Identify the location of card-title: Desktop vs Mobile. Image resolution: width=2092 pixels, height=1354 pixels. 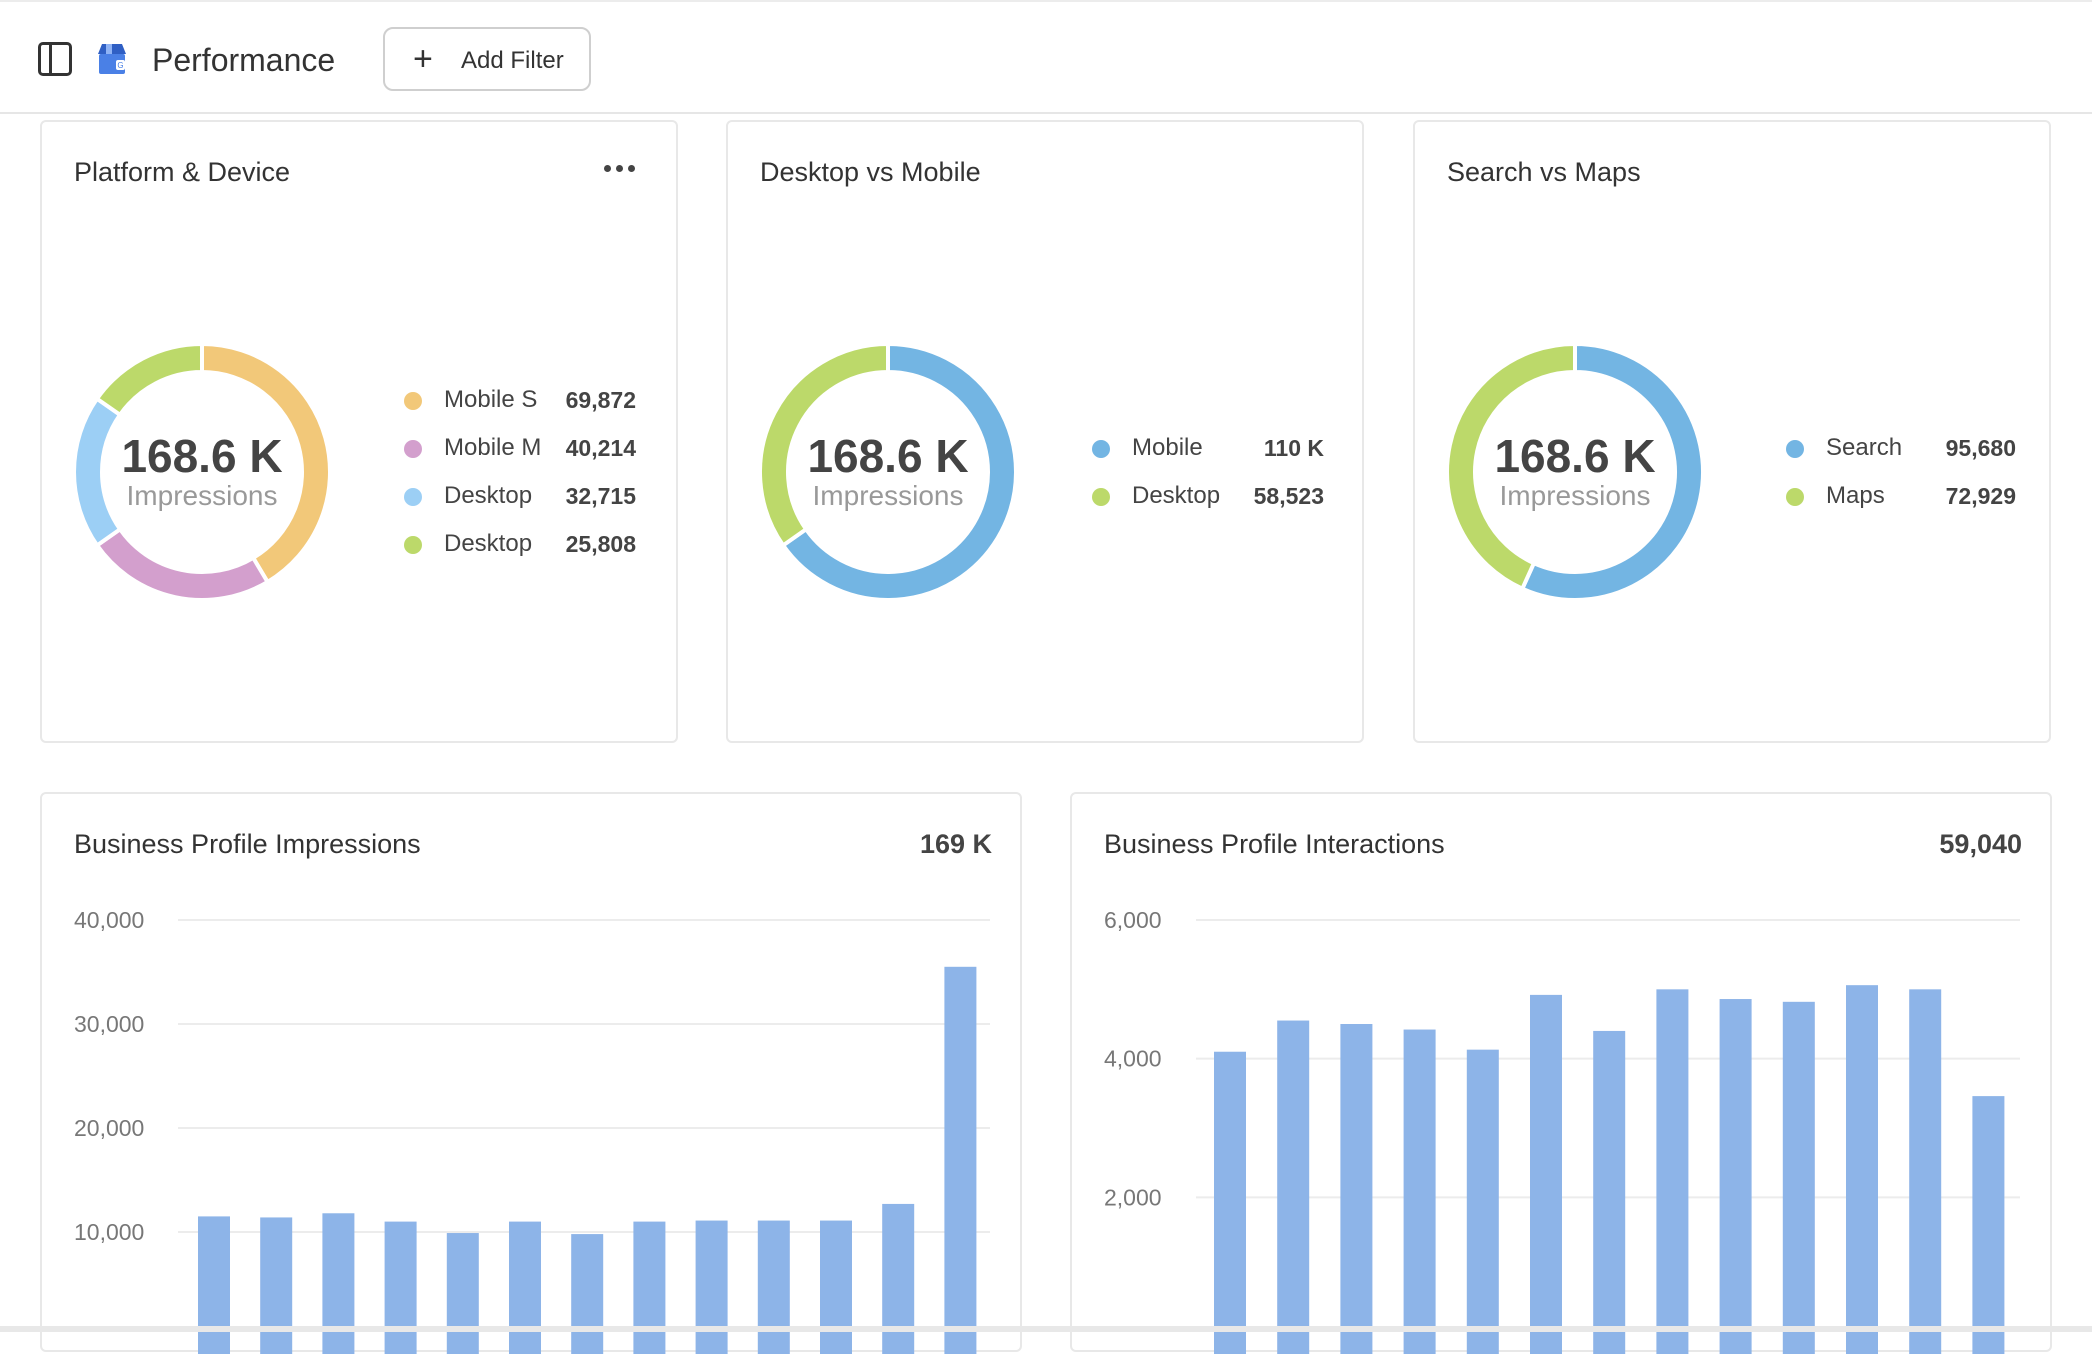
(870, 172).